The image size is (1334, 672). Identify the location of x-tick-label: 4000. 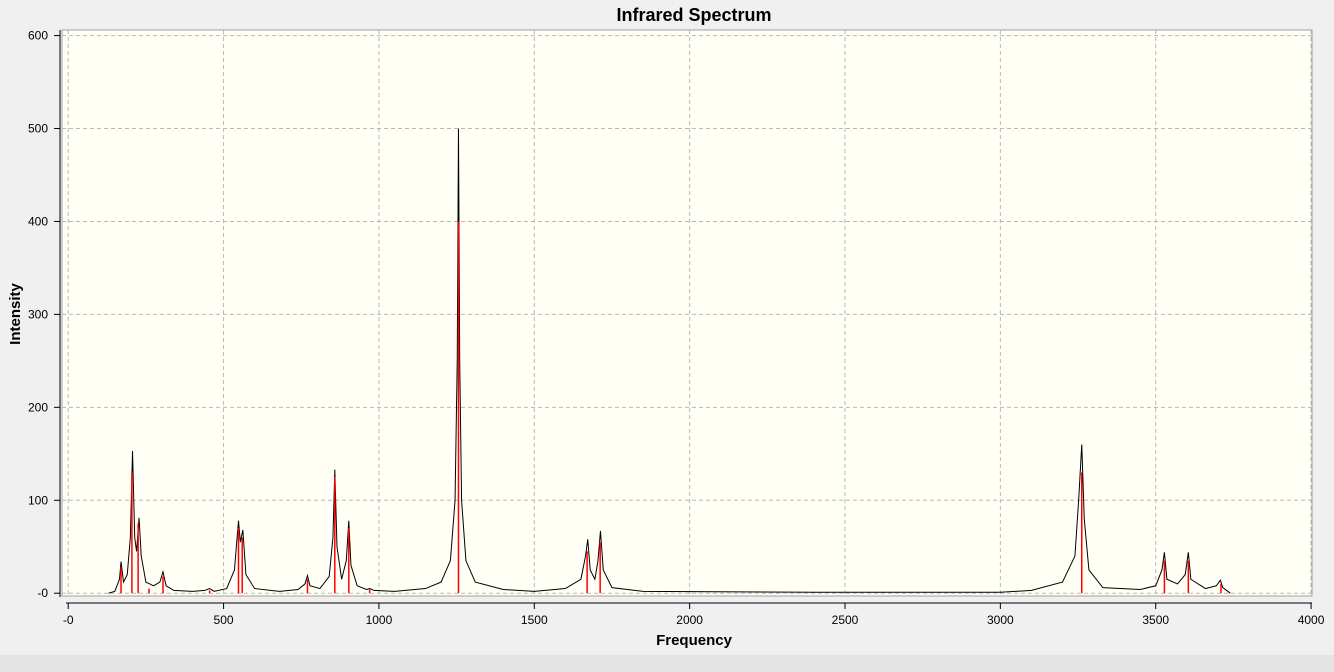
(1311, 620).